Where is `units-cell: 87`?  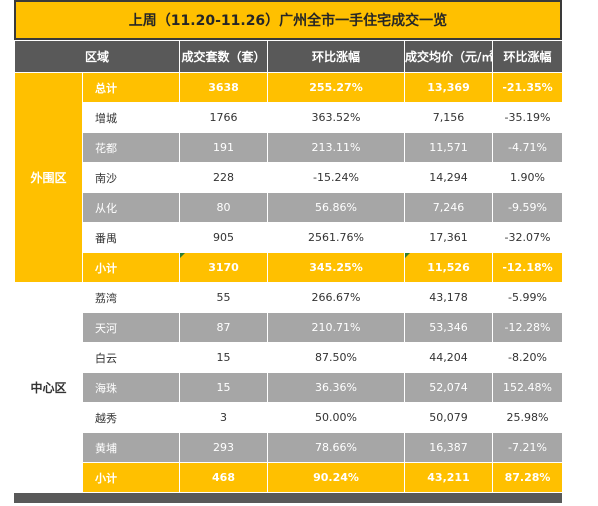 units-cell: 87 is located at coordinates (224, 327).